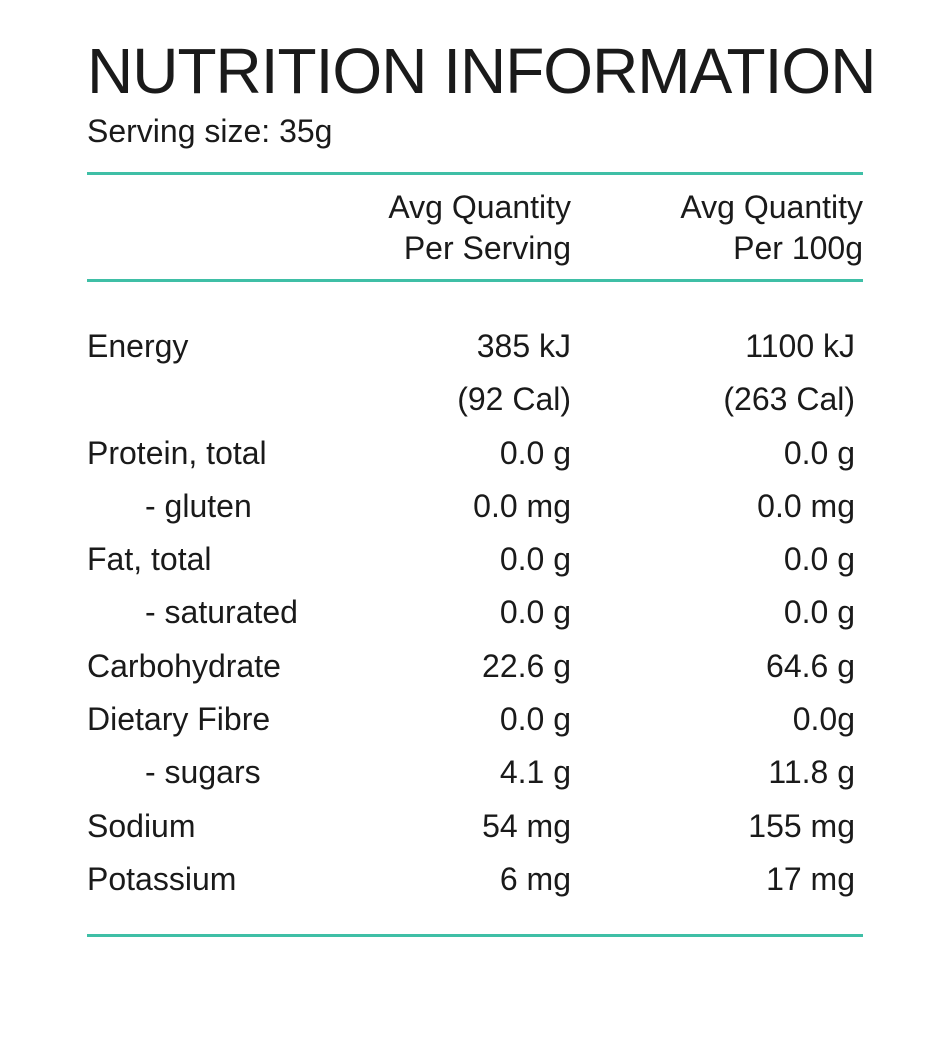 This screenshot has width=950, height=1058. What do you see at coordinates (771, 207) in the screenshot?
I see `header-per-100g-line1: Avg Quantity` at bounding box center [771, 207].